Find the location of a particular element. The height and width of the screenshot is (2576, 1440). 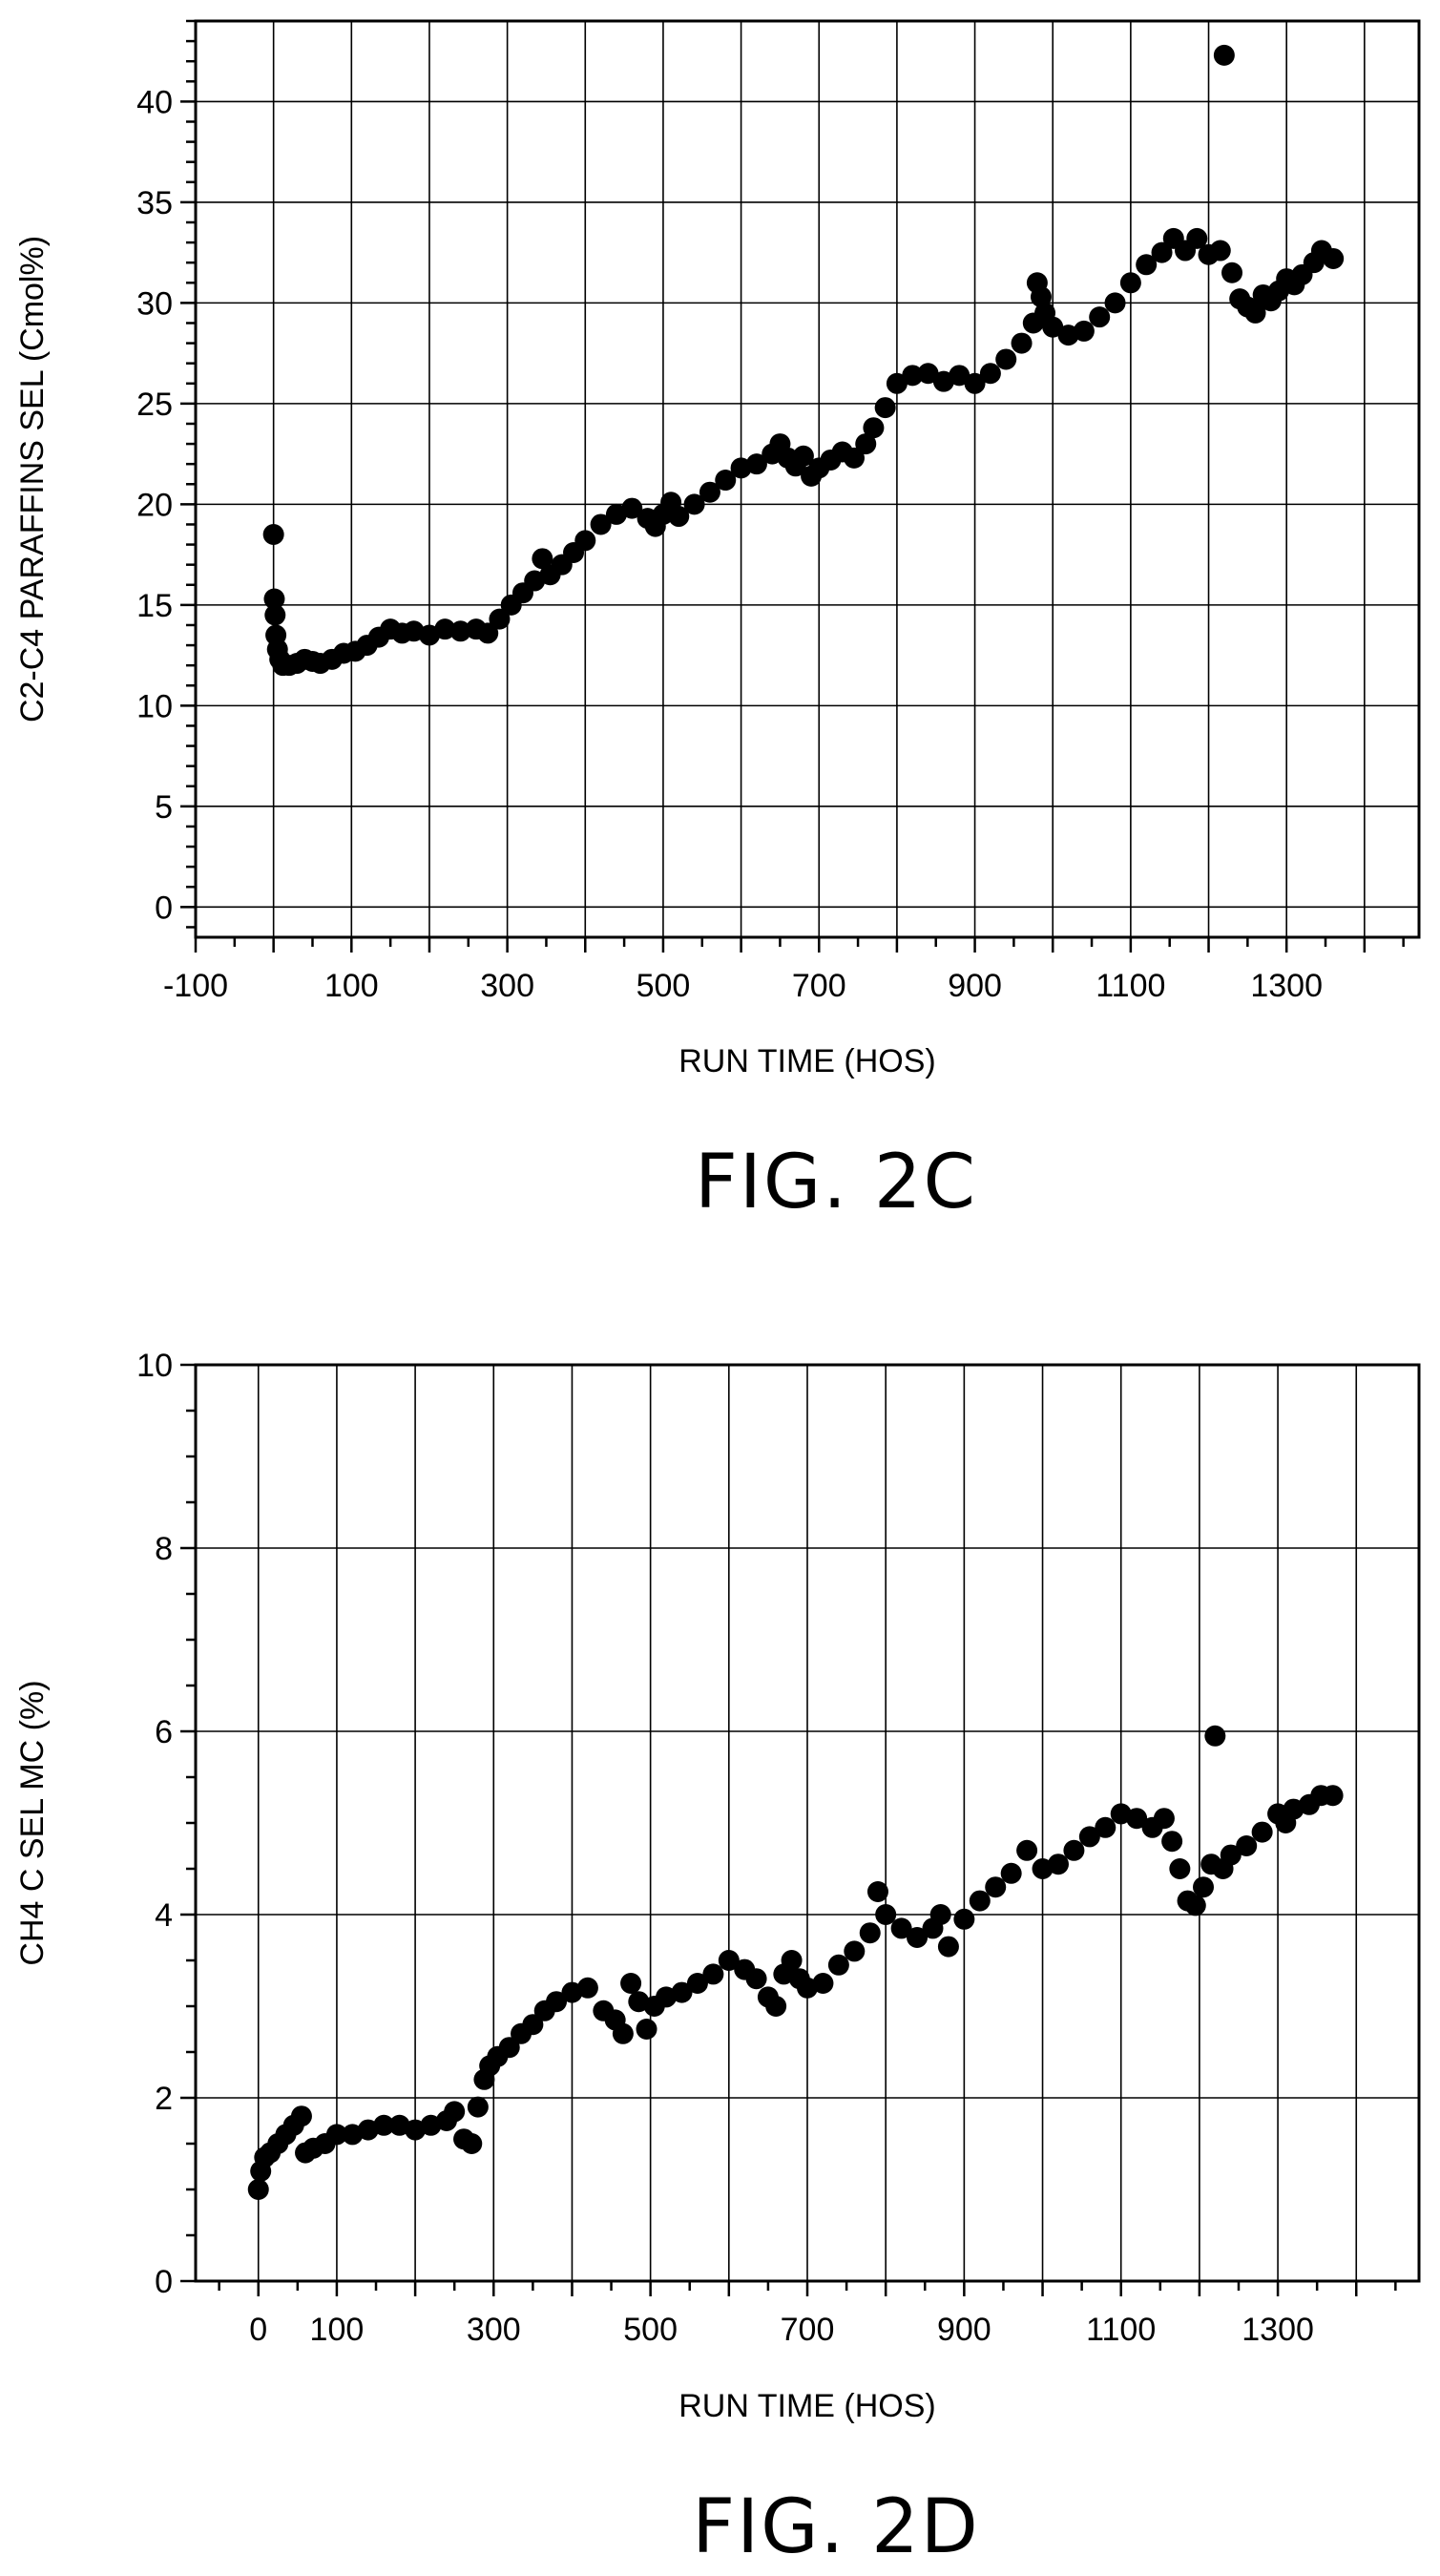

x-tick-label: 1100 is located at coordinates (1121, 2330).